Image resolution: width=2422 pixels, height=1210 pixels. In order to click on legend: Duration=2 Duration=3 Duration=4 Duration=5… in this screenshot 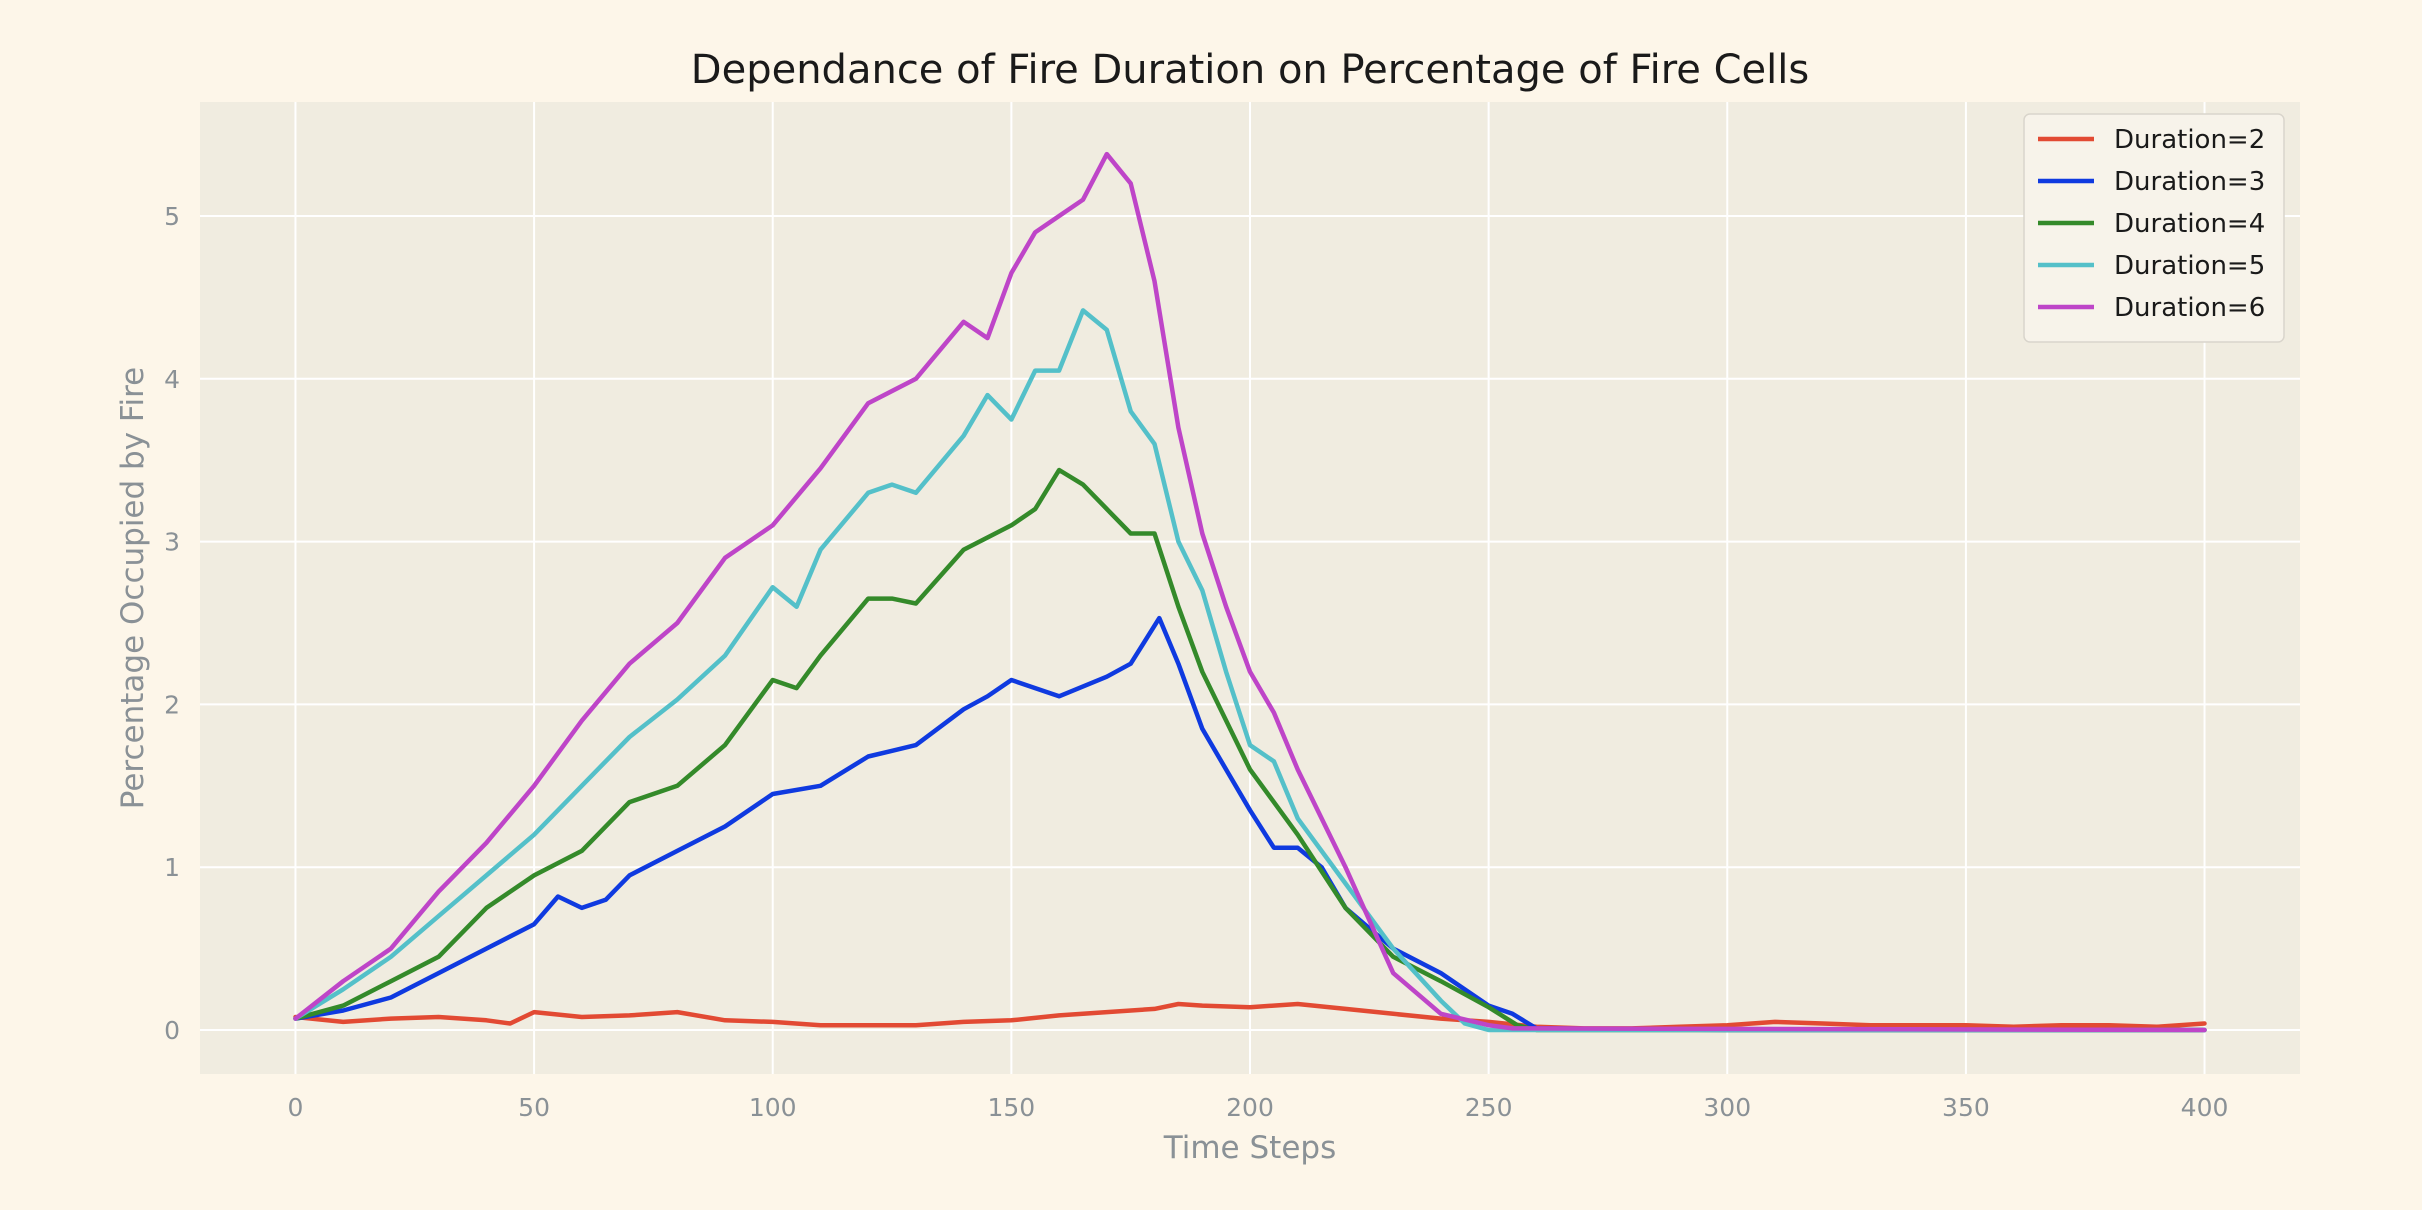, I will do `click(2154, 228)`.